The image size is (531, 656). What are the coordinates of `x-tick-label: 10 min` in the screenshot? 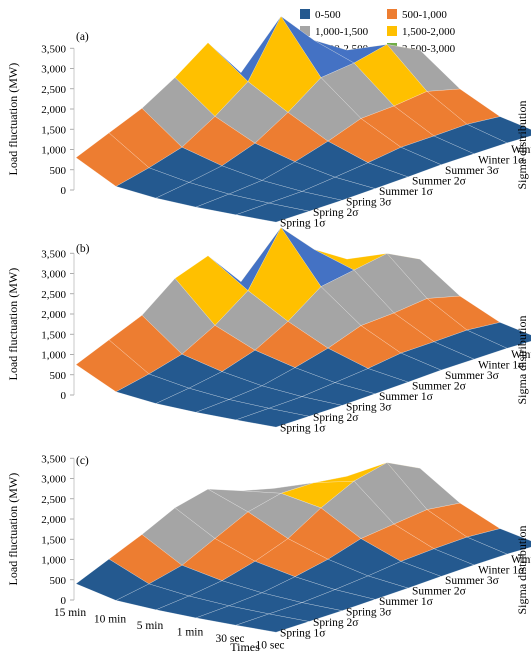 It's located at (110, 620).